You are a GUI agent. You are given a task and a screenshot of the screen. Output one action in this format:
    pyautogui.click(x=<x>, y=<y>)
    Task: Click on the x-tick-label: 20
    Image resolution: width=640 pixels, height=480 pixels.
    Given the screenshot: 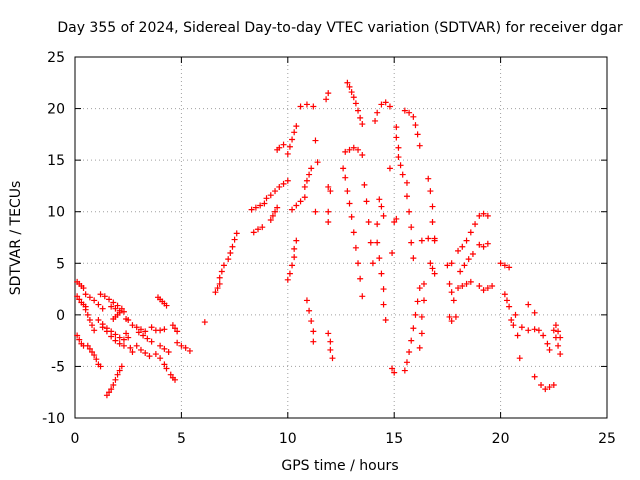 What is the action you would take?
    pyautogui.click(x=501, y=439)
    